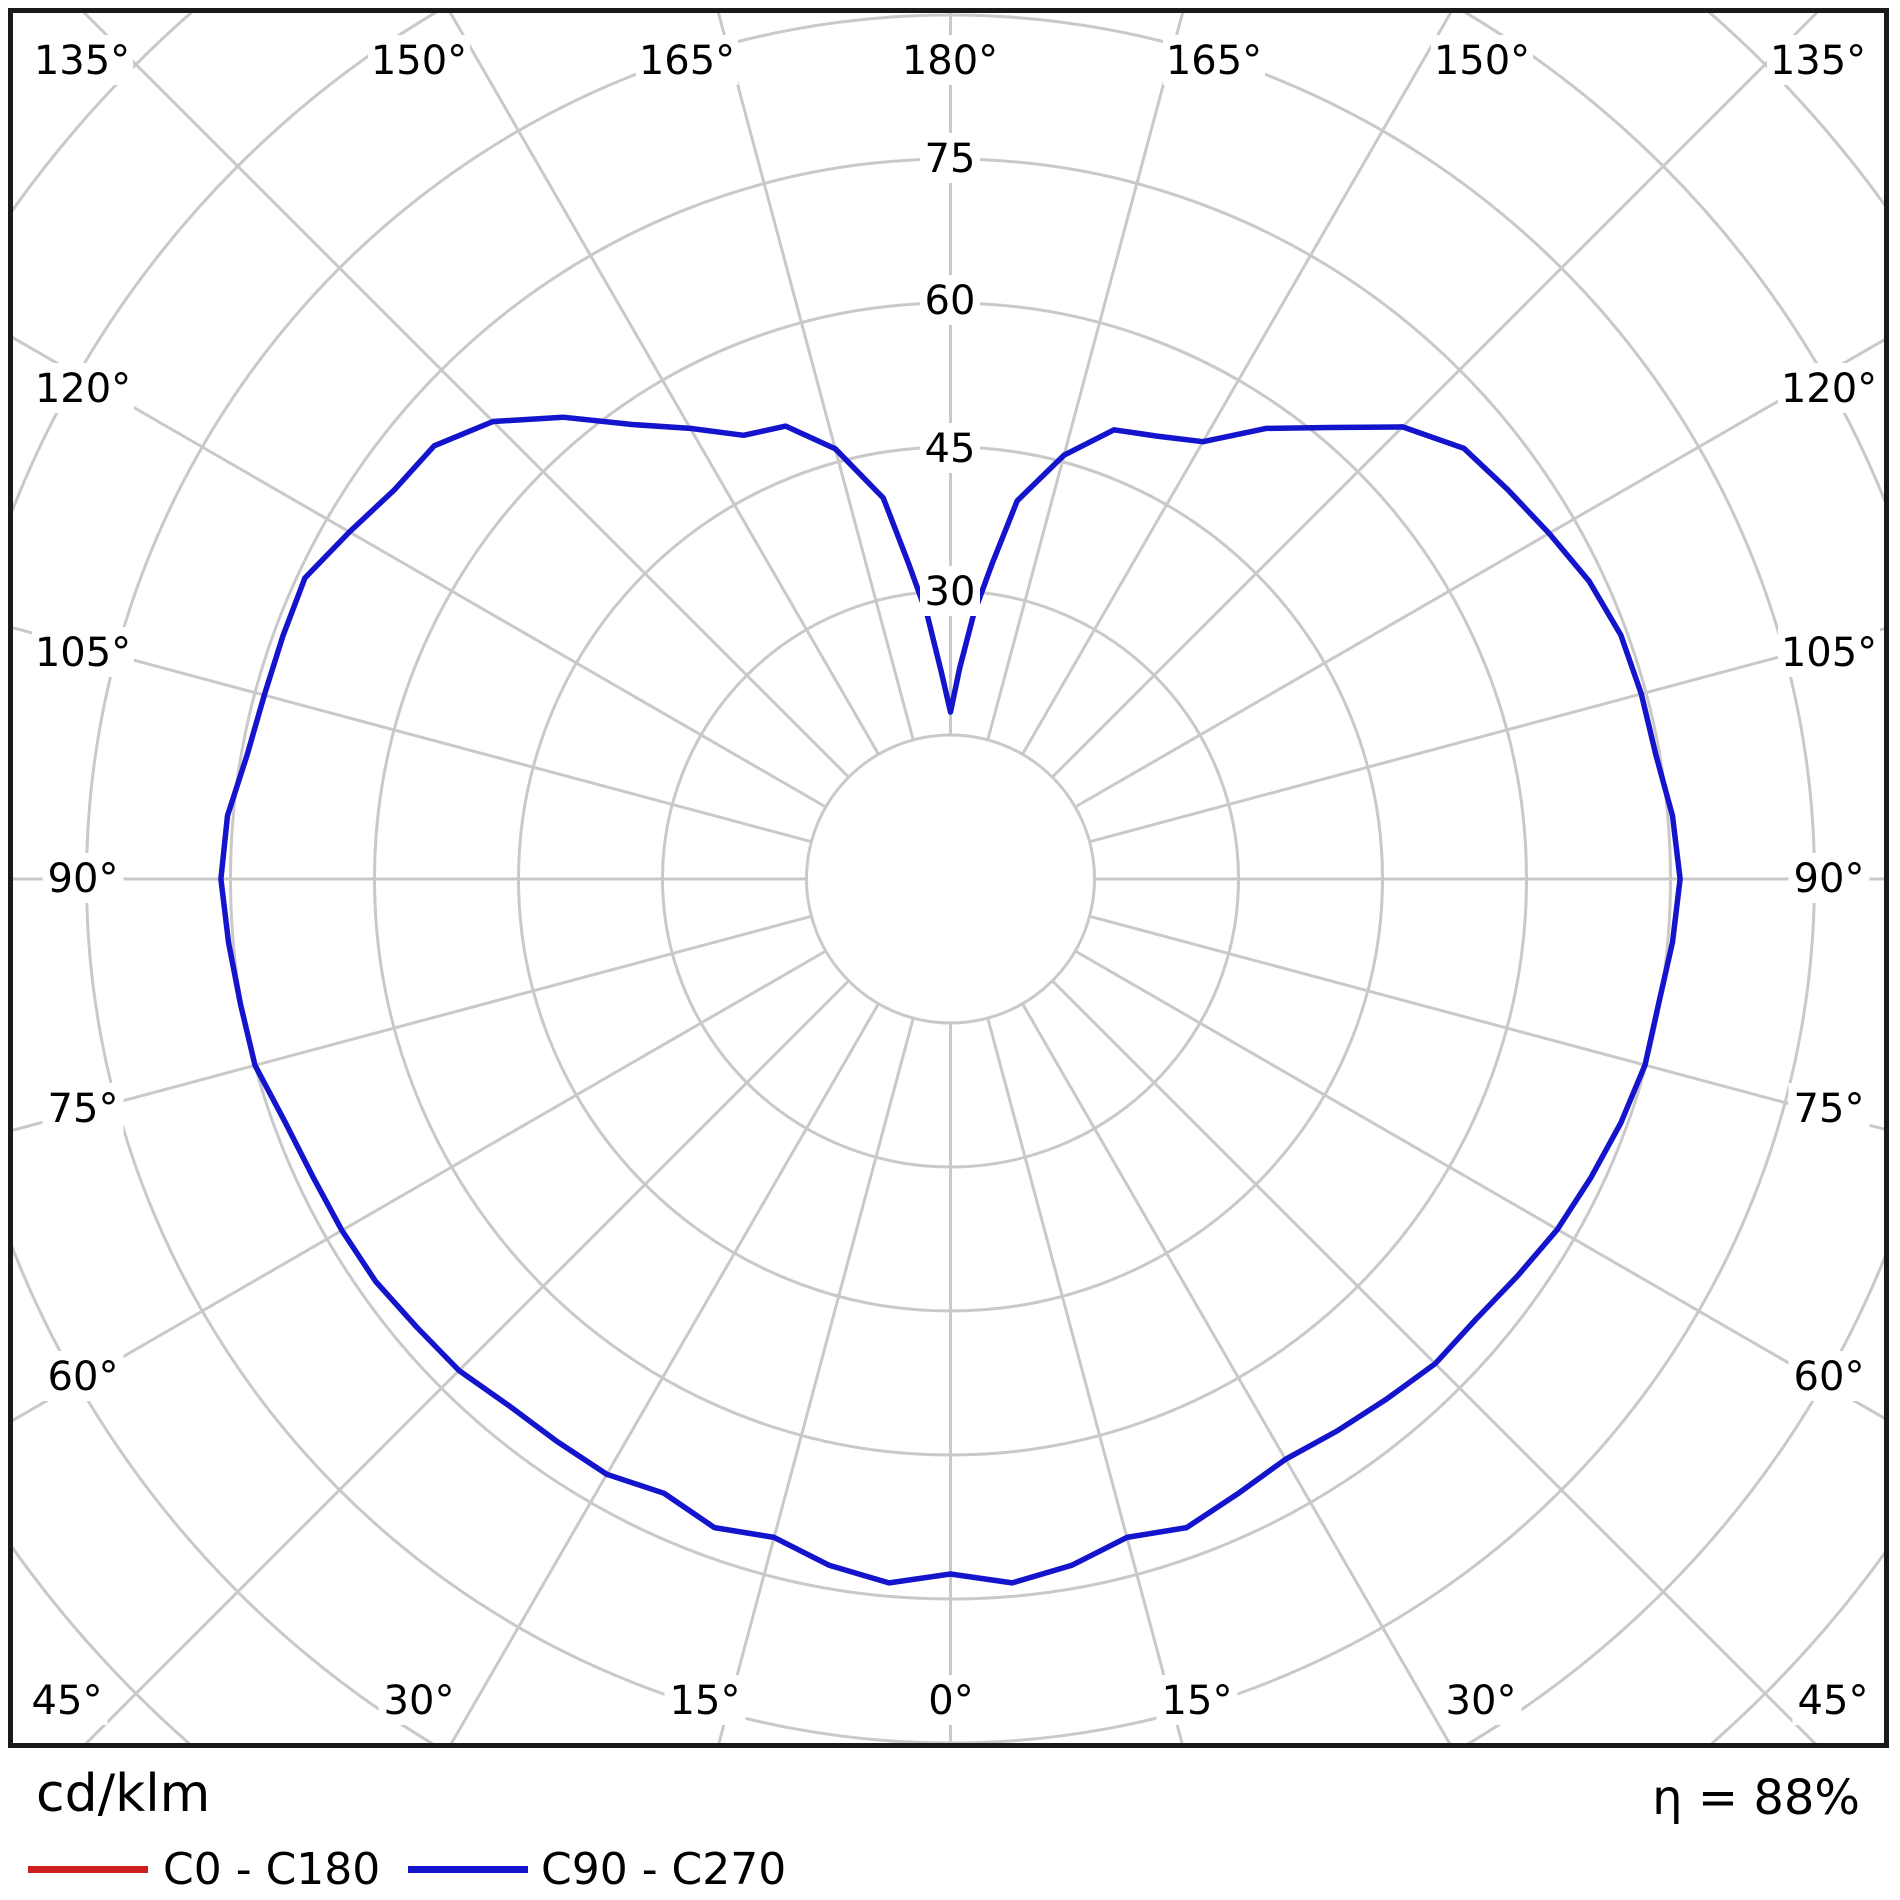 The height and width of the screenshot is (1900, 1900). What do you see at coordinates (123, 1794) in the screenshot?
I see `units-label: cd/klm` at bounding box center [123, 1794].